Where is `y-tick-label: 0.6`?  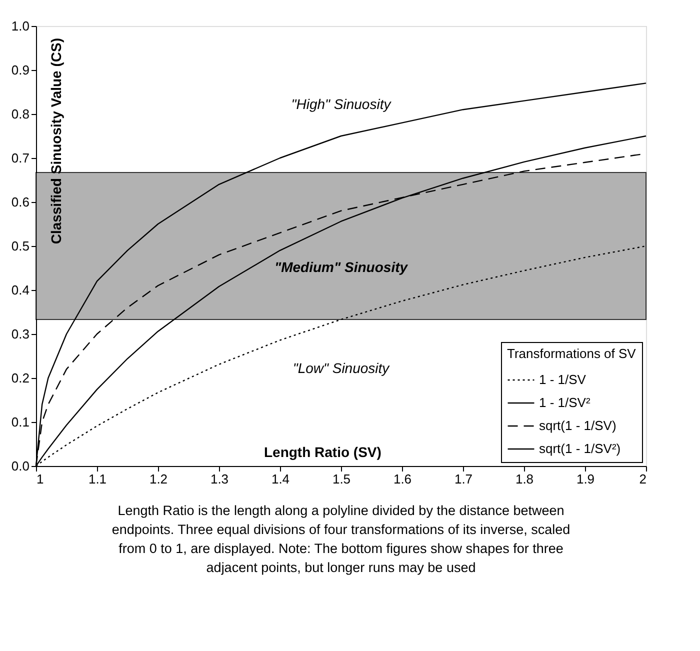
y-tick-label: 0.6 is located at coordinates (20, 202).